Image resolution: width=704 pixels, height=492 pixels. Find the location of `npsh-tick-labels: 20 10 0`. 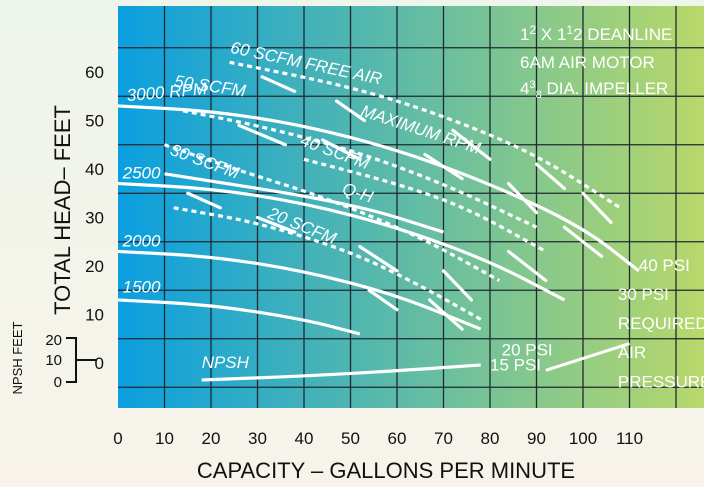

npsh-tick-labels: 20 10 0 is located at coordinates (53, 361).